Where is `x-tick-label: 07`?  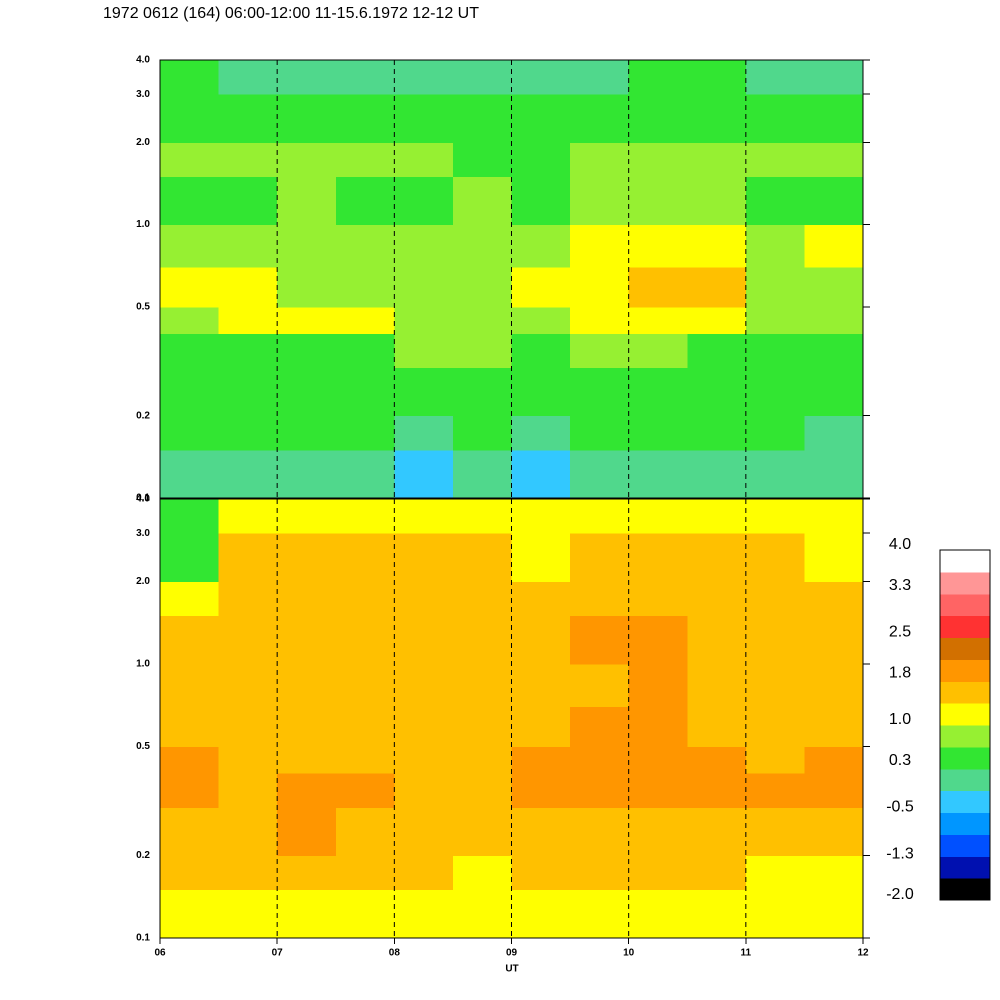 x-tick-label: 07 is located at coordinates (278, 953).